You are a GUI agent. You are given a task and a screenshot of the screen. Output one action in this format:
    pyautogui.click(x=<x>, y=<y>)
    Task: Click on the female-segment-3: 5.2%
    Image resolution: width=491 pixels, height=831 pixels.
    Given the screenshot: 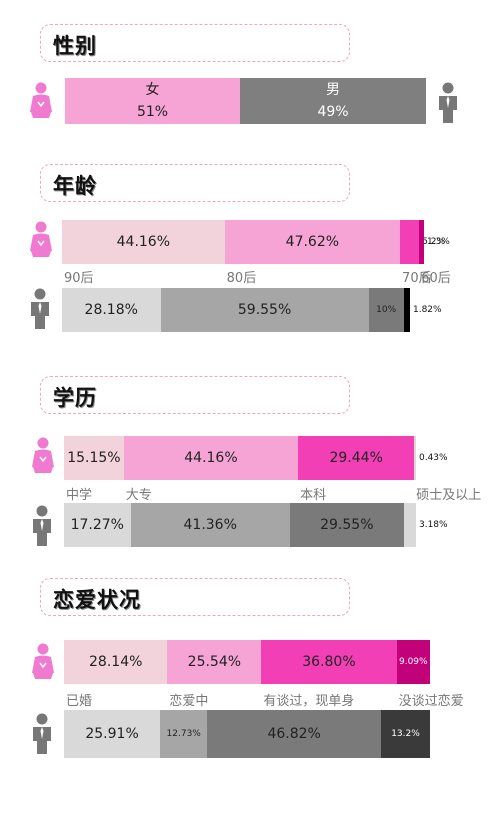 What is the action you would take?
    pyautogui.click(x=422, y=242)
    